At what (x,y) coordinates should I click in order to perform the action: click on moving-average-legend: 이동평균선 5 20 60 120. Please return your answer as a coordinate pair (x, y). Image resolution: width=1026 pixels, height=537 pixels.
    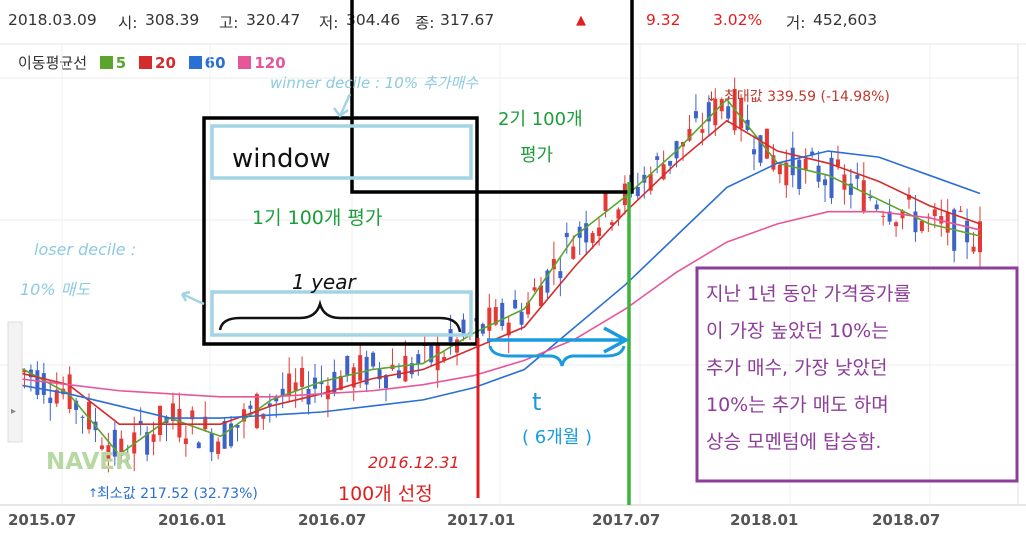
    Looking at the image, I should click on (152, 62).